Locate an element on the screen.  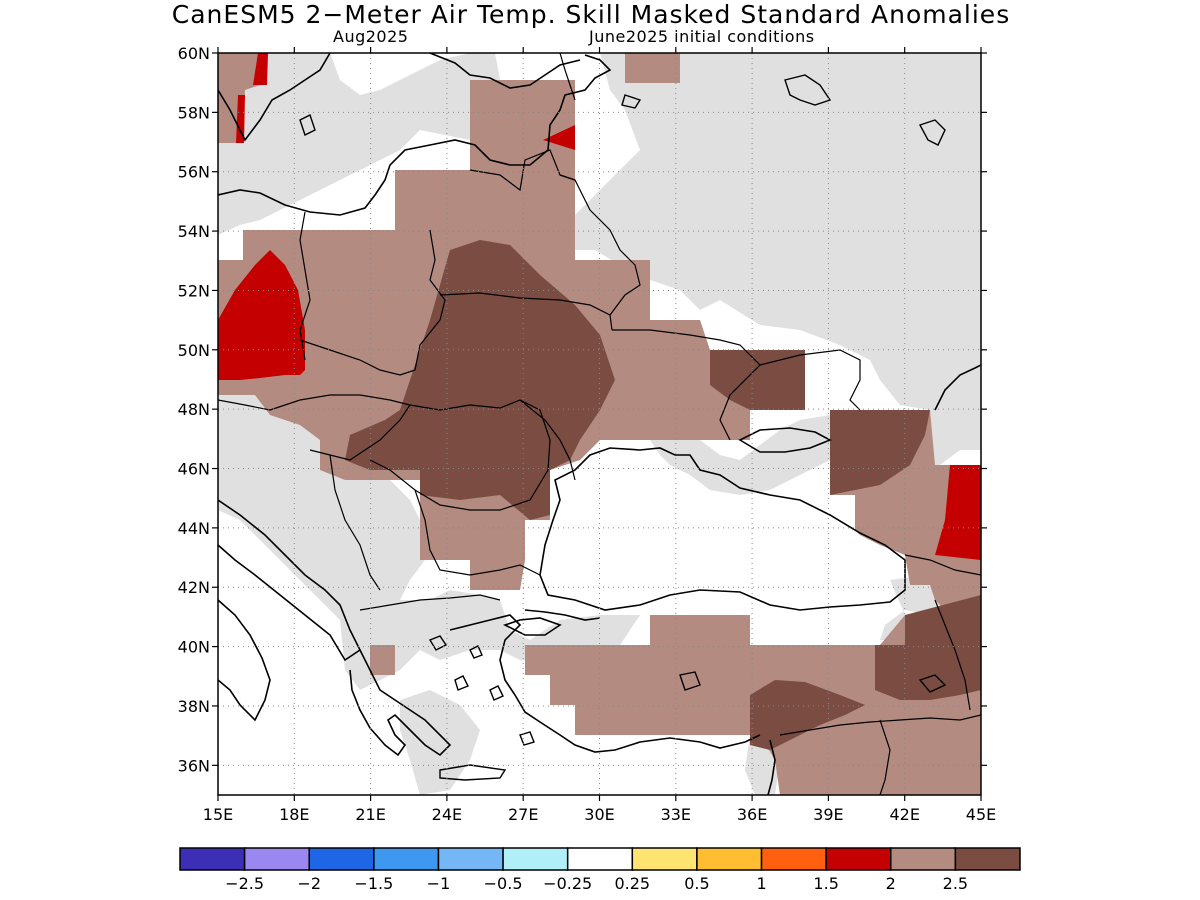
lon-tick-label: 27E is located at coordinates (523, 814).